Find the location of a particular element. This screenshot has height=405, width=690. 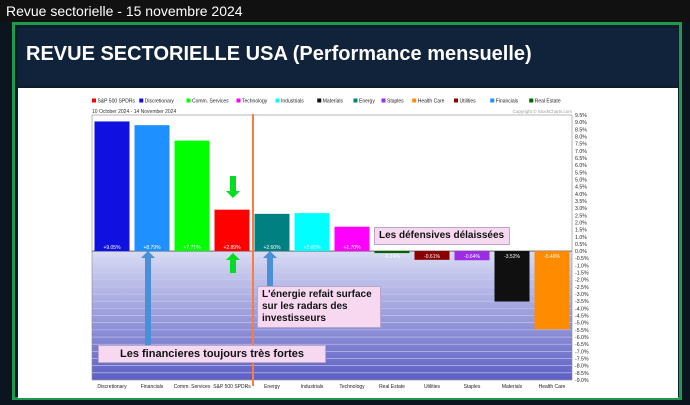

bar-value-label: -0.64% is located at coordinates (472, 257).